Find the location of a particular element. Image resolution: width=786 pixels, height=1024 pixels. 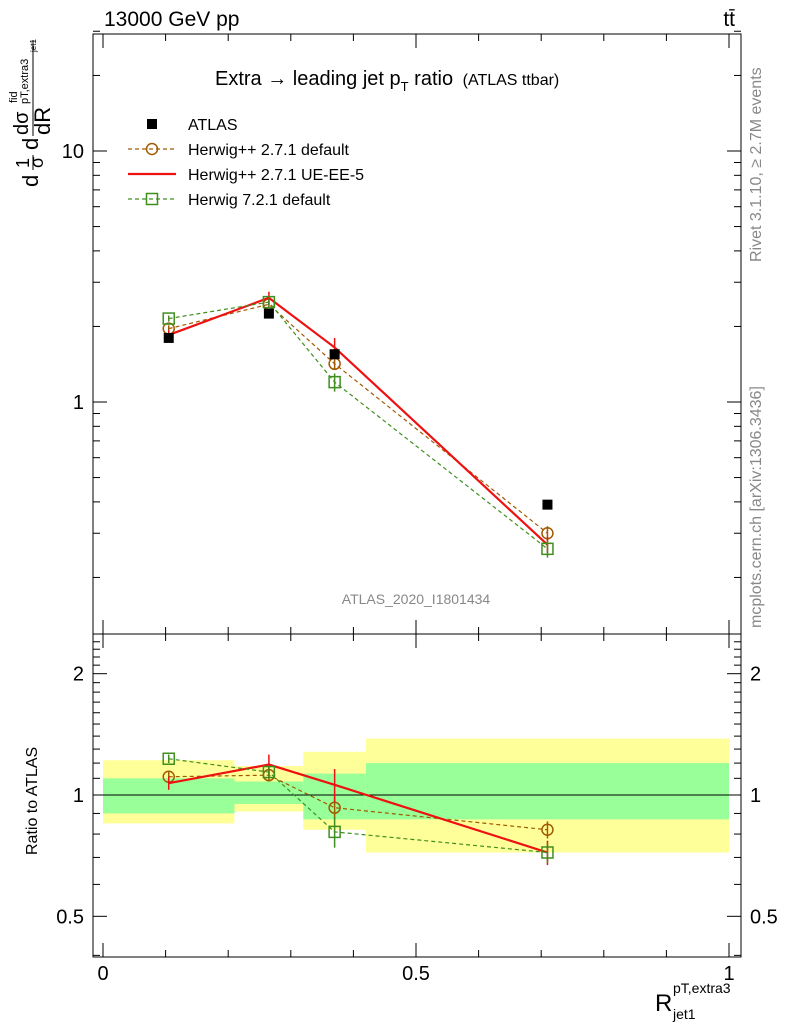

ylabel-dR: dR is located at coordinates (42, 121).